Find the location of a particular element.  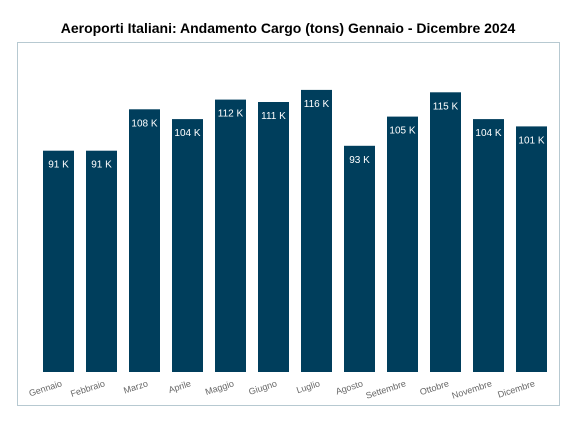

x-tick-label-febbraio: Febbraio is located at coordinates (87, 388).